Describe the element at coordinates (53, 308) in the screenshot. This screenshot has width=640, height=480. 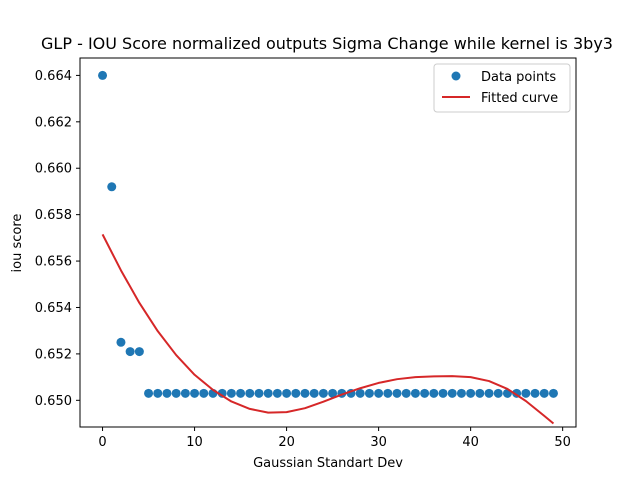
I see `y-tick-label: 0.654` at that location.